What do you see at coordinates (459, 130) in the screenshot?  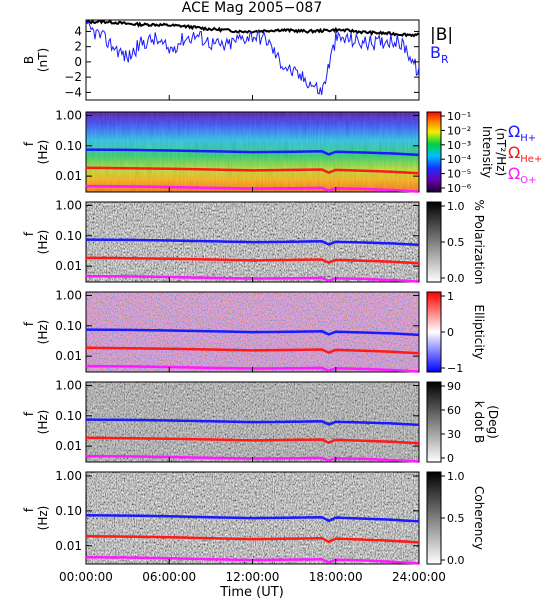 I see `colorbar-tick-label: 10⁻²` at bounding box center [459, 130].